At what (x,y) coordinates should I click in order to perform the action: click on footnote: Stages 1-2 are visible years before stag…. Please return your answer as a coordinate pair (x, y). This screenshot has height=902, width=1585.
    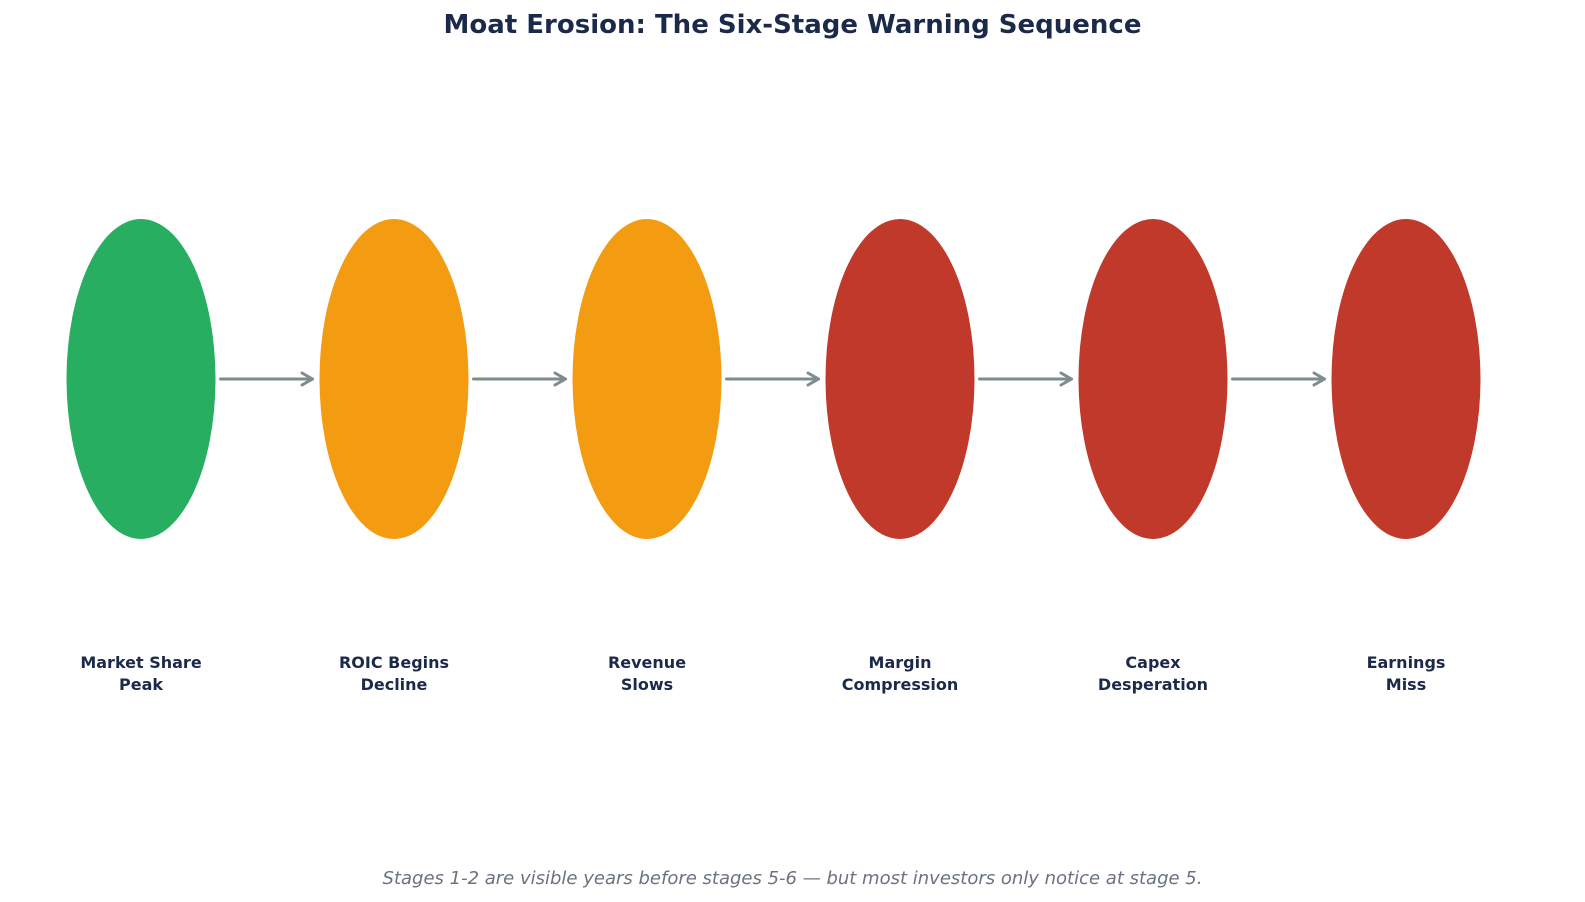
    Looking at the image, I should click on (792, 878).